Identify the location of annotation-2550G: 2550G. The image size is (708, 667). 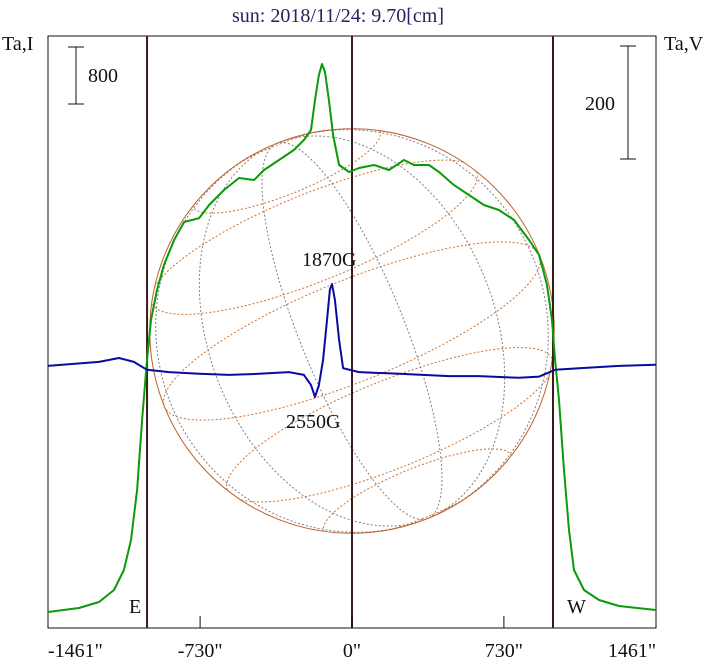
(313, 422).